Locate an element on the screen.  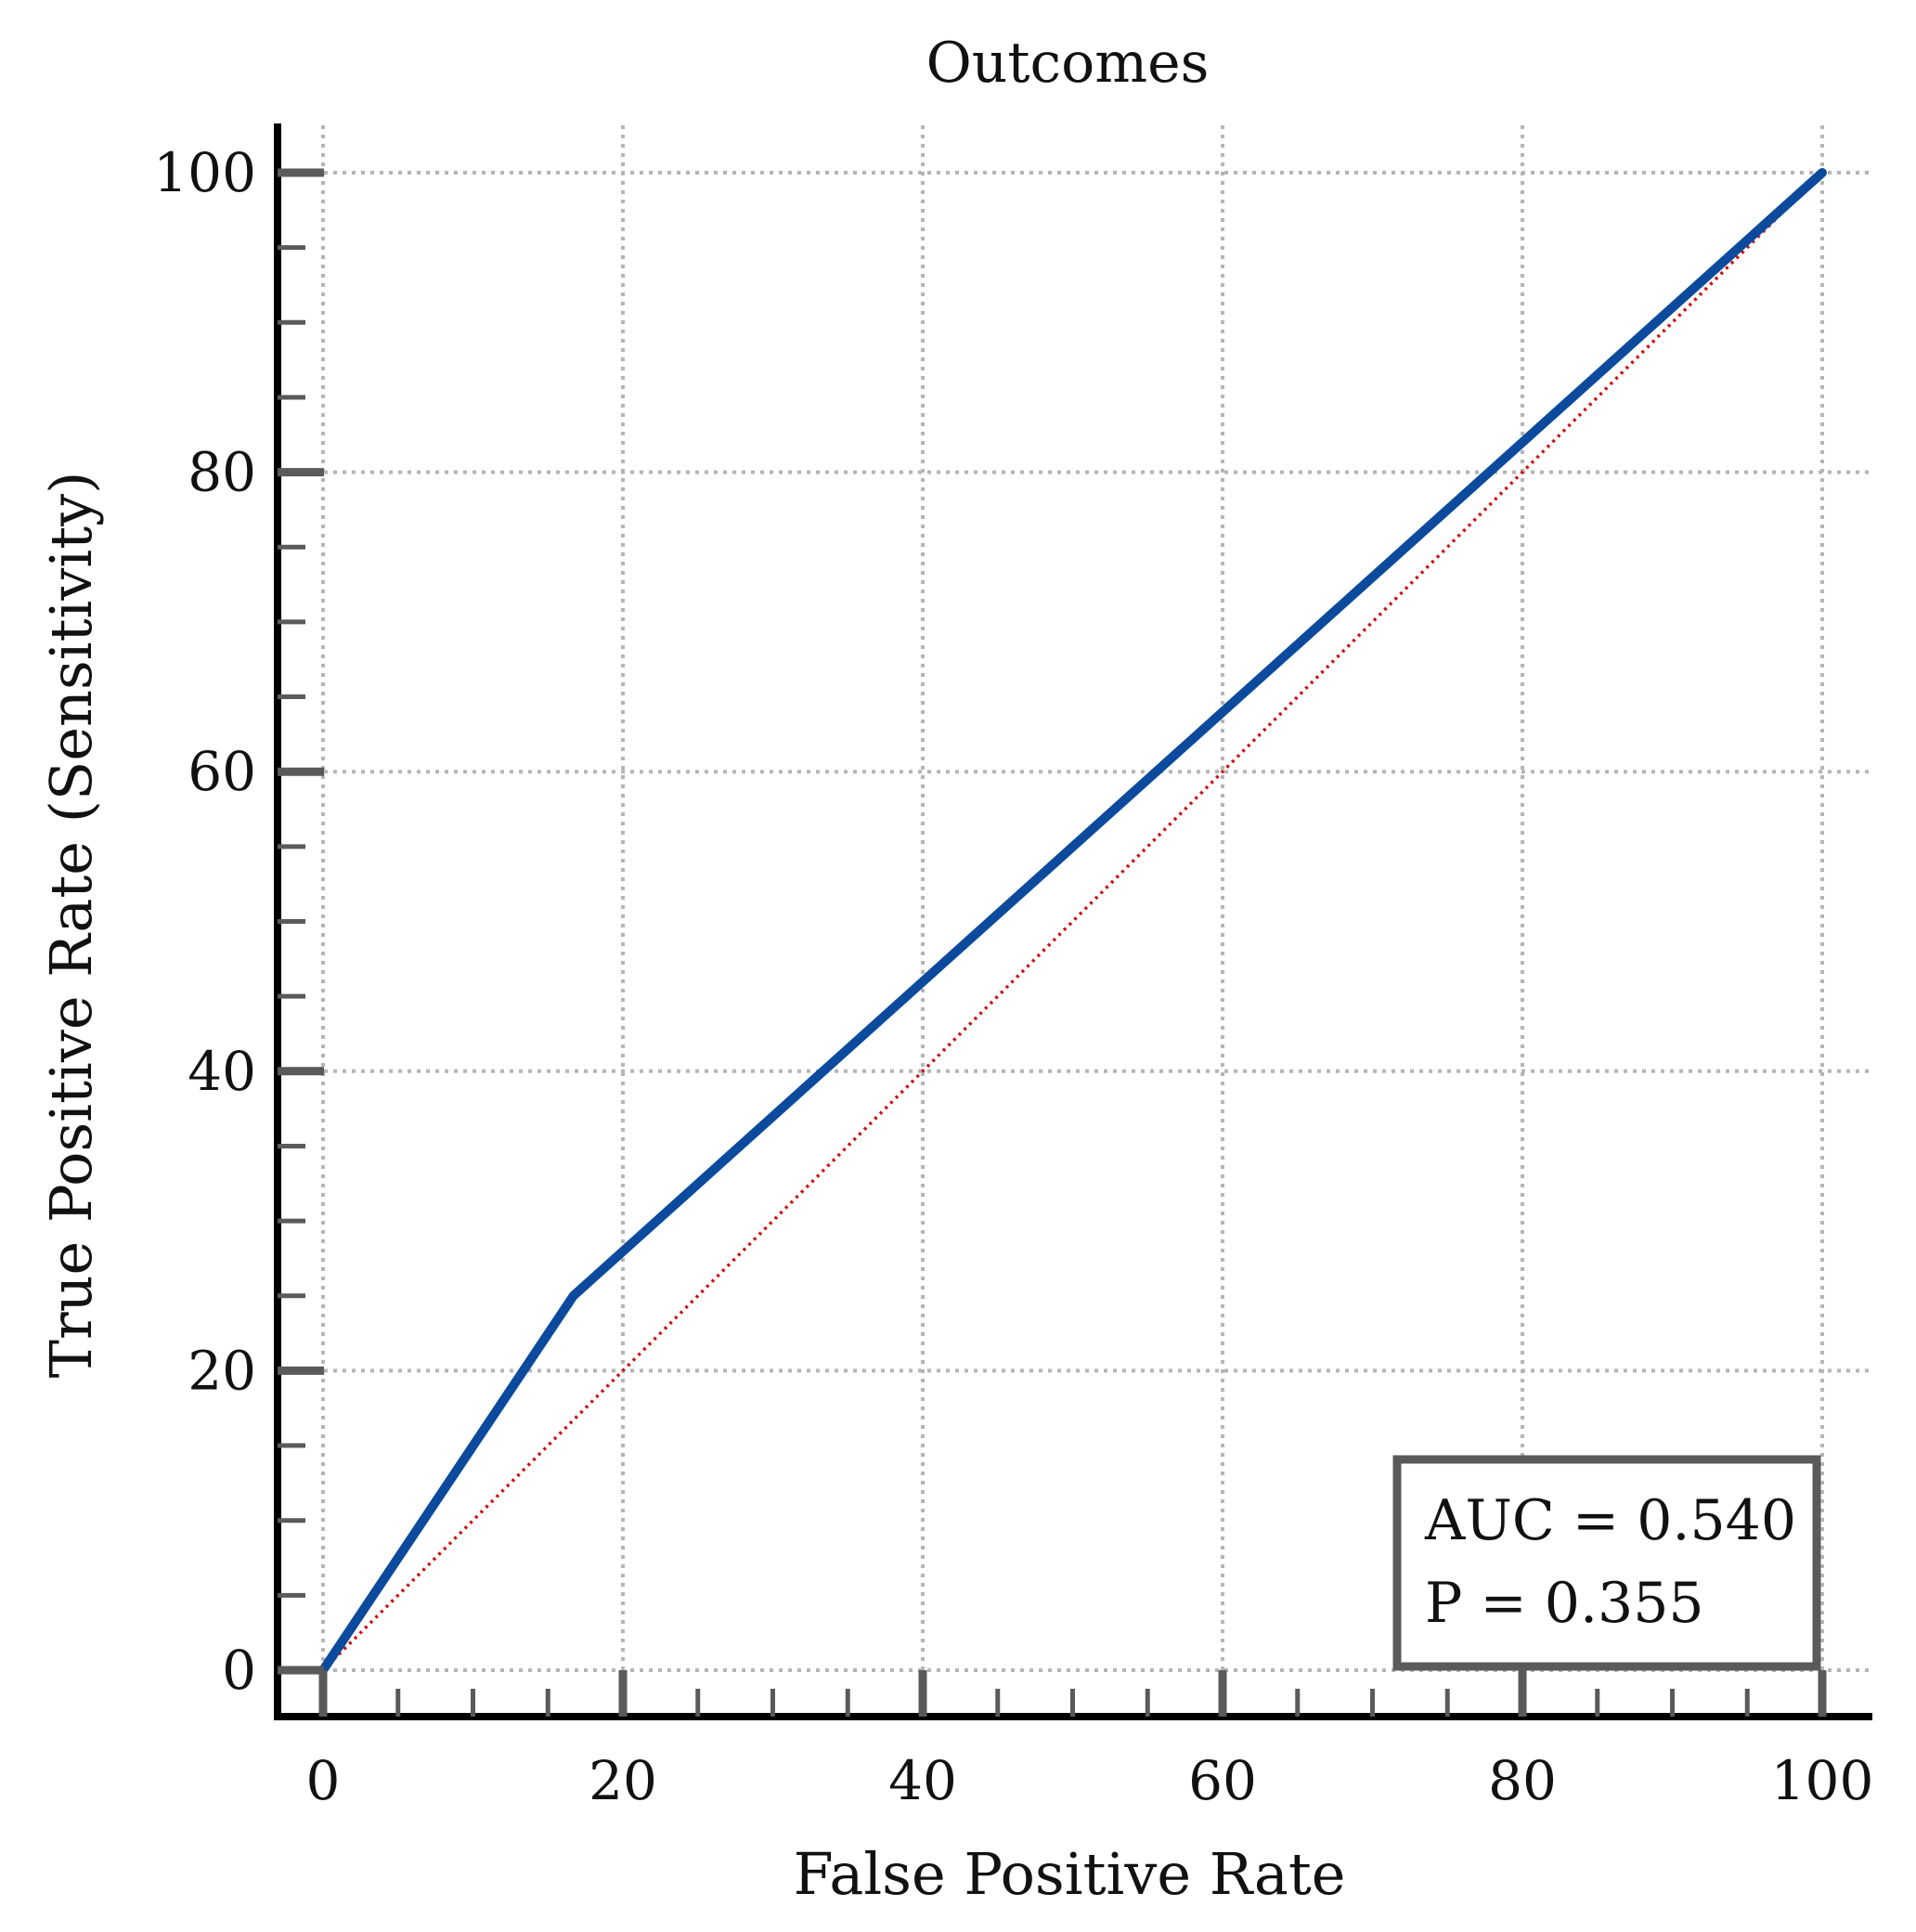
y-tick-label: 40 is located at coordinates (222, 1071).